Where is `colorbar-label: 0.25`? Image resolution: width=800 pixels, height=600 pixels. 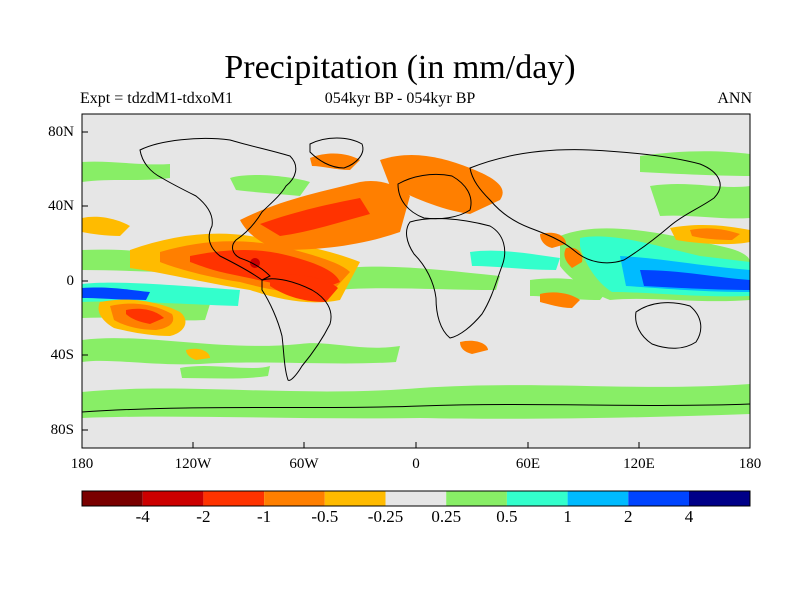 colorbar-label: 0.25 is located at coordinates (446, 516).